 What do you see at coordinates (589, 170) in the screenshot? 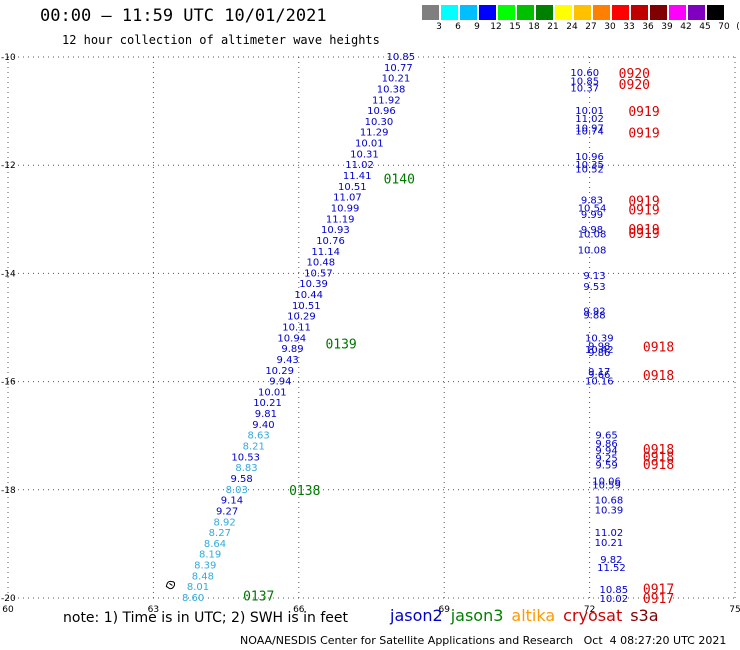
I see `swh-label: 10.52` at bounding box center [589, 170].